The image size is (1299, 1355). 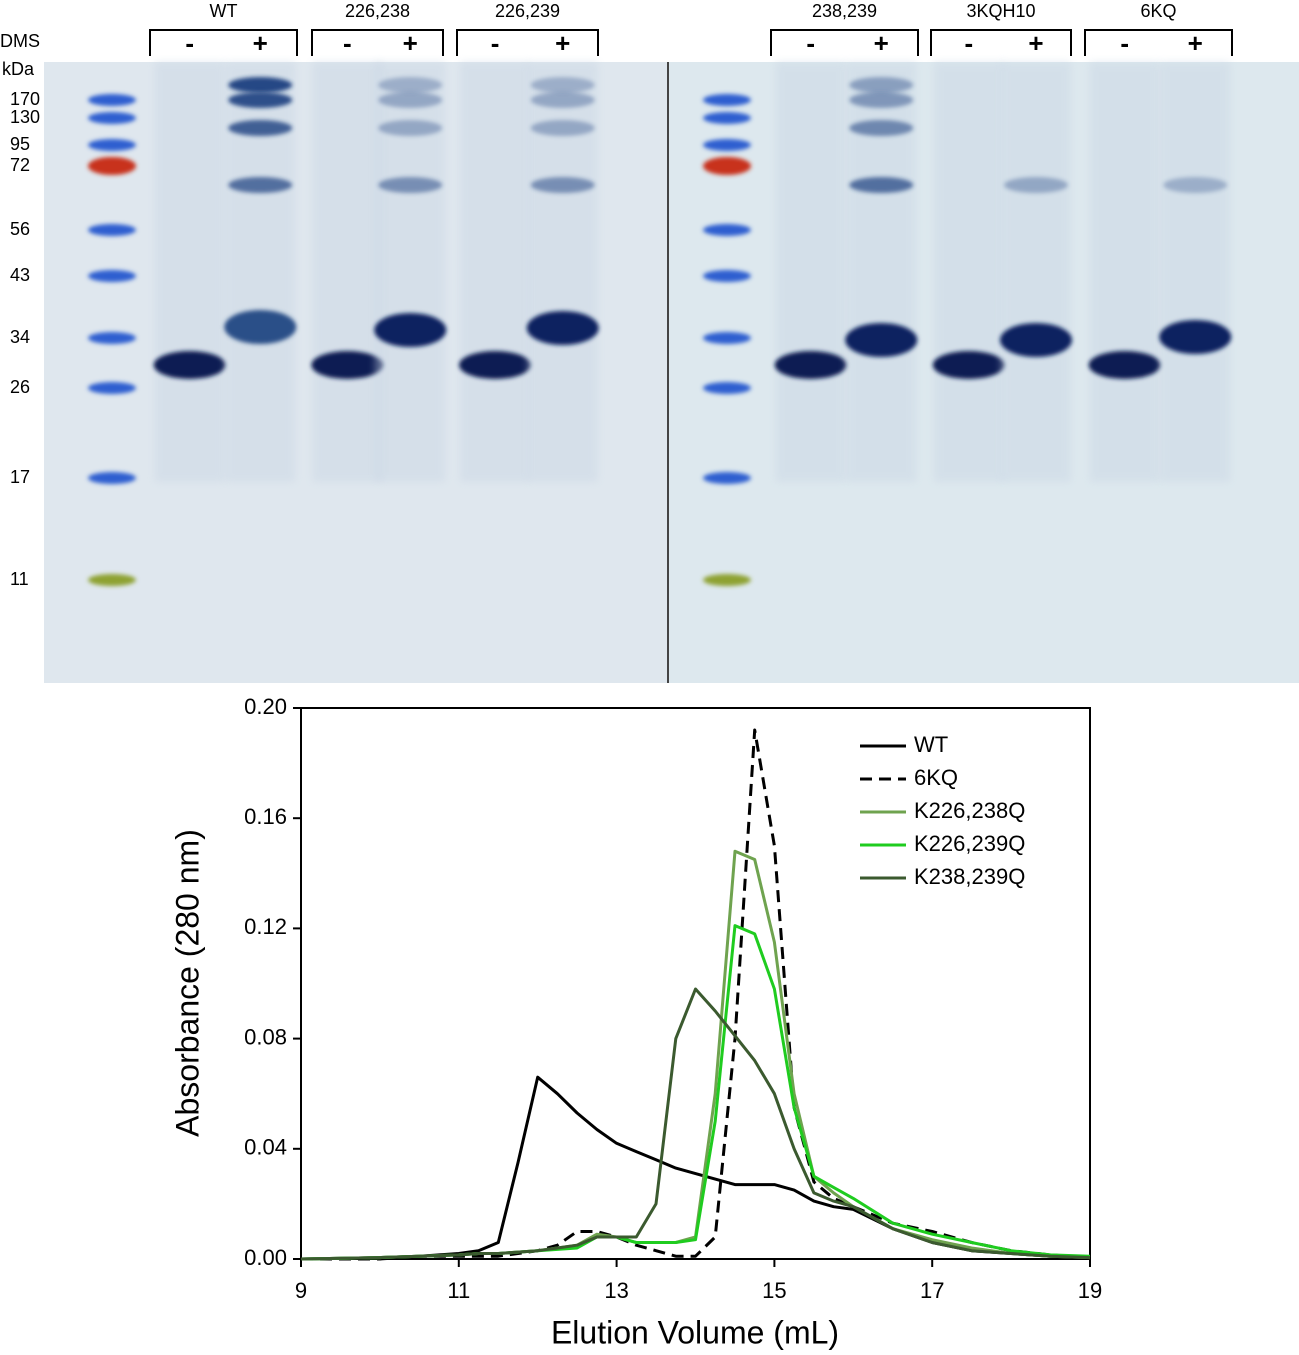 I want to click on legend-label: K226,239Q, so click(x=969, y=843).